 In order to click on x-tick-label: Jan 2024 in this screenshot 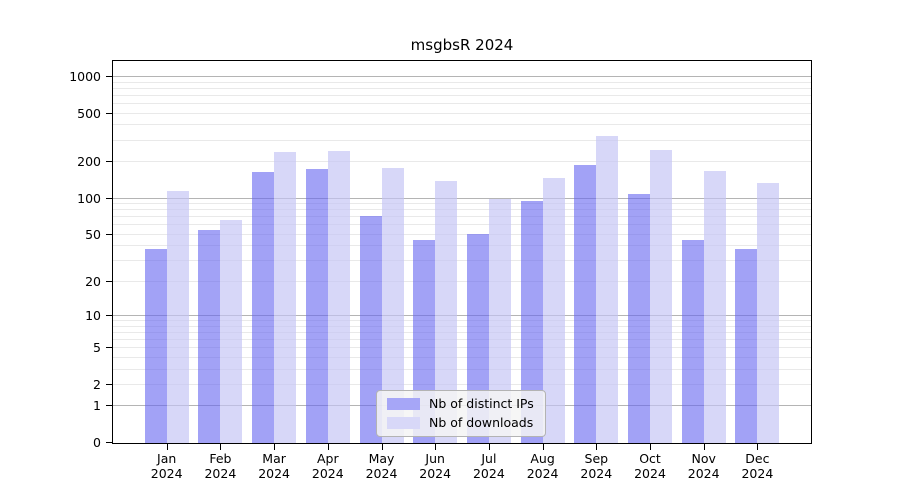, I will do `click(166, 466)`.